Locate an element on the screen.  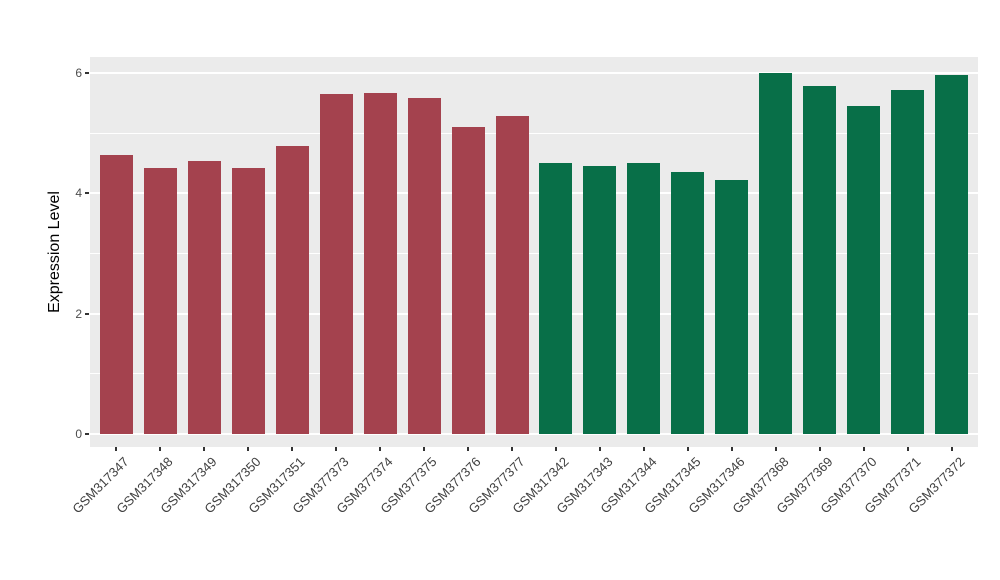
bar-GSM377368 is located at coordinates (776, 253).